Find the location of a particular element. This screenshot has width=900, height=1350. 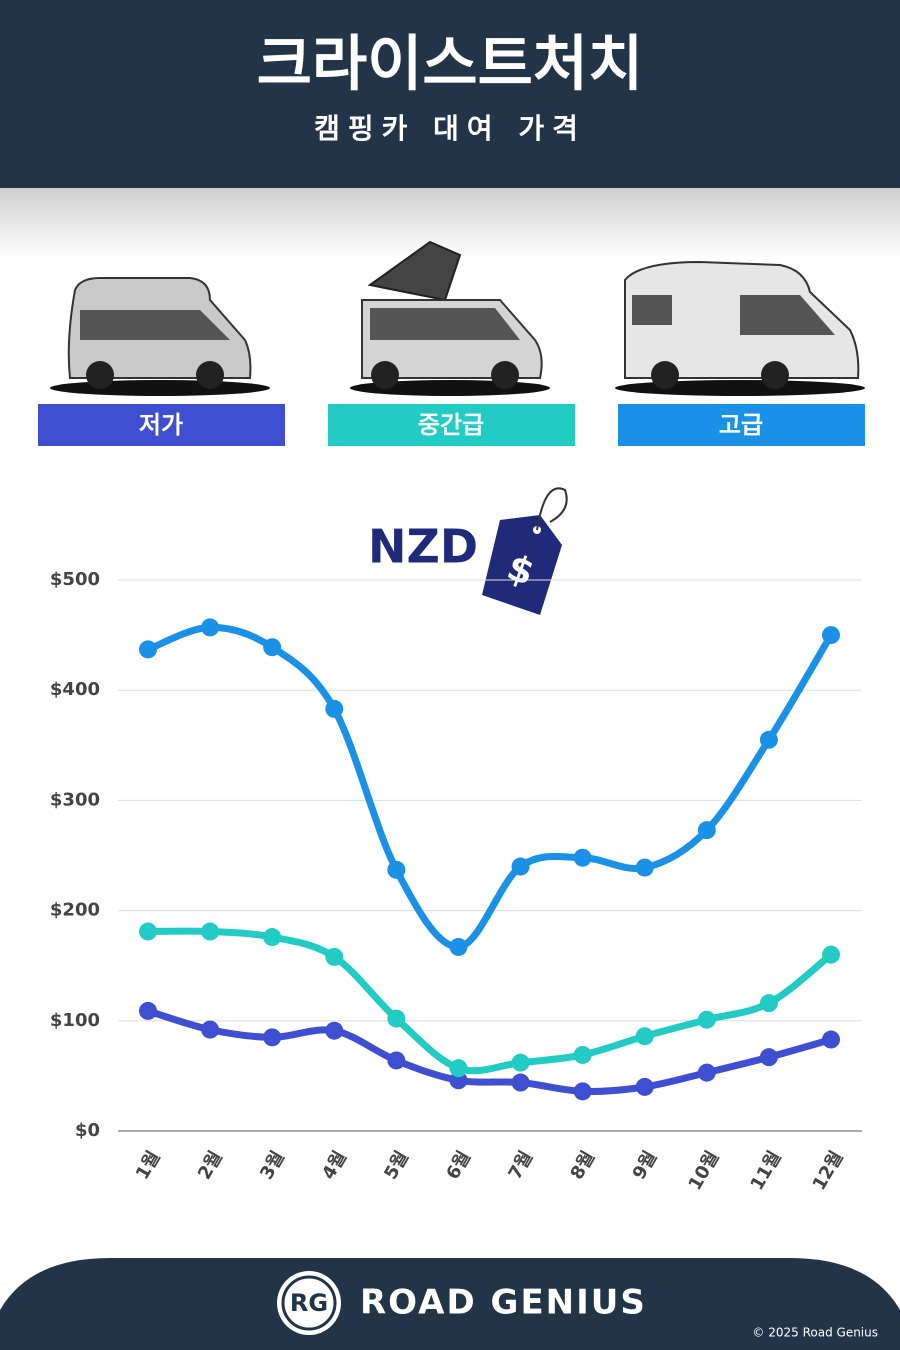

x-tick-label: 9월 is located at coordinates (645, 1166).